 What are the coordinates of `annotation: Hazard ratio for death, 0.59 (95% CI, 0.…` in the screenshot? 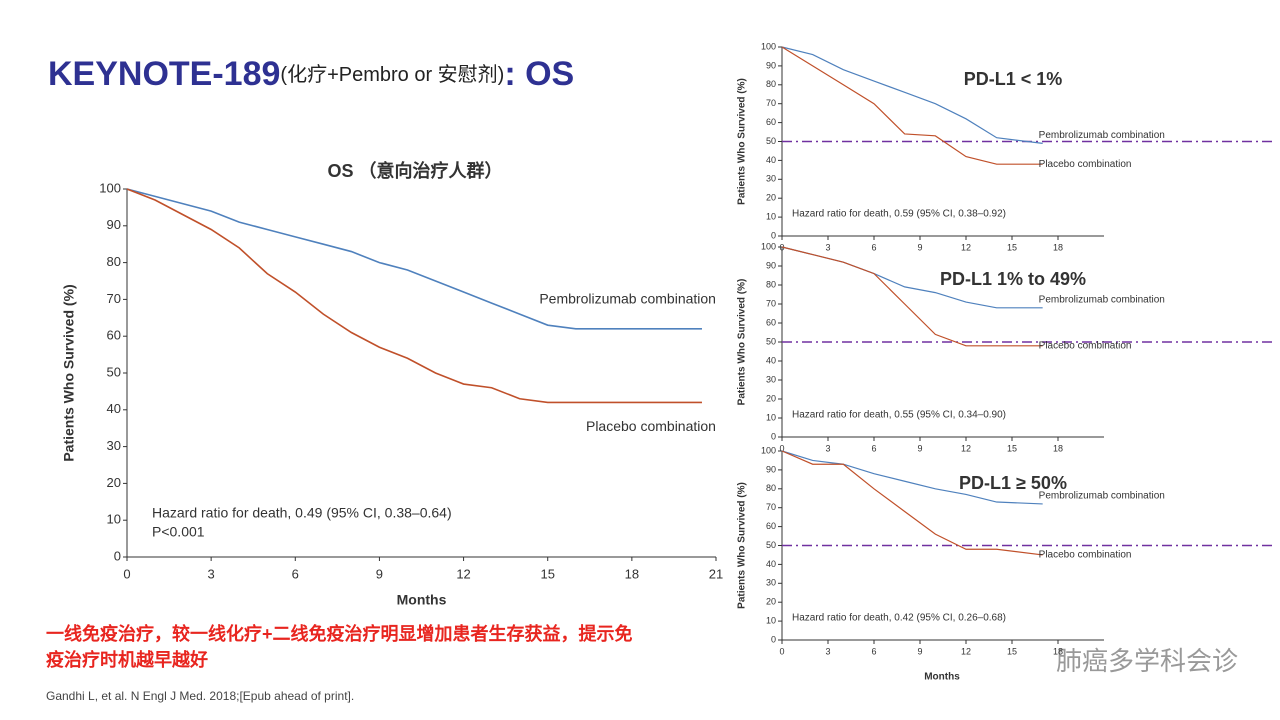 It's located at (899, 214).